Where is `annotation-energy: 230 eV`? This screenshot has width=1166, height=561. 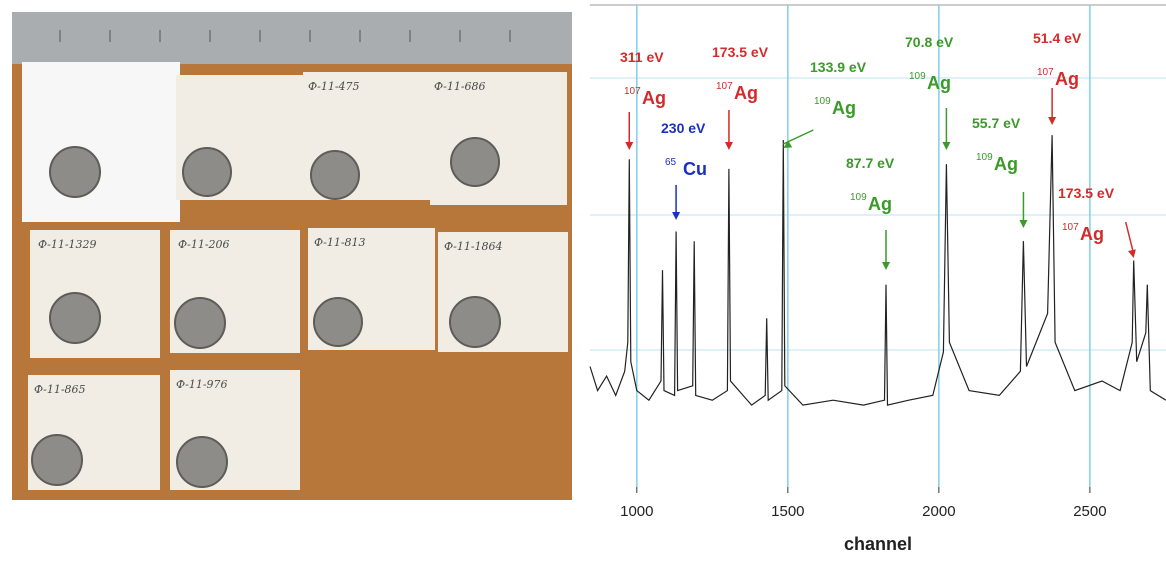
annotation-energy: 230 eV is located at coordinates (683, 128).